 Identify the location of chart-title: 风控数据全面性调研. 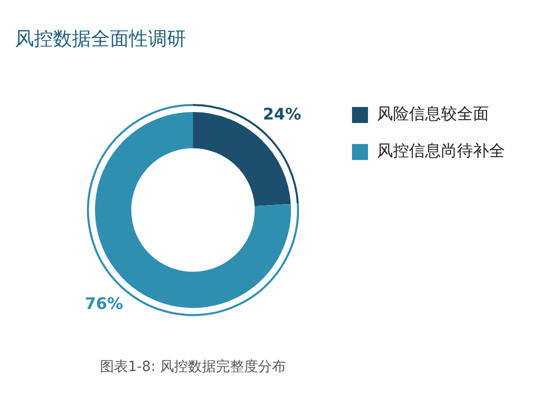
(100, 39).